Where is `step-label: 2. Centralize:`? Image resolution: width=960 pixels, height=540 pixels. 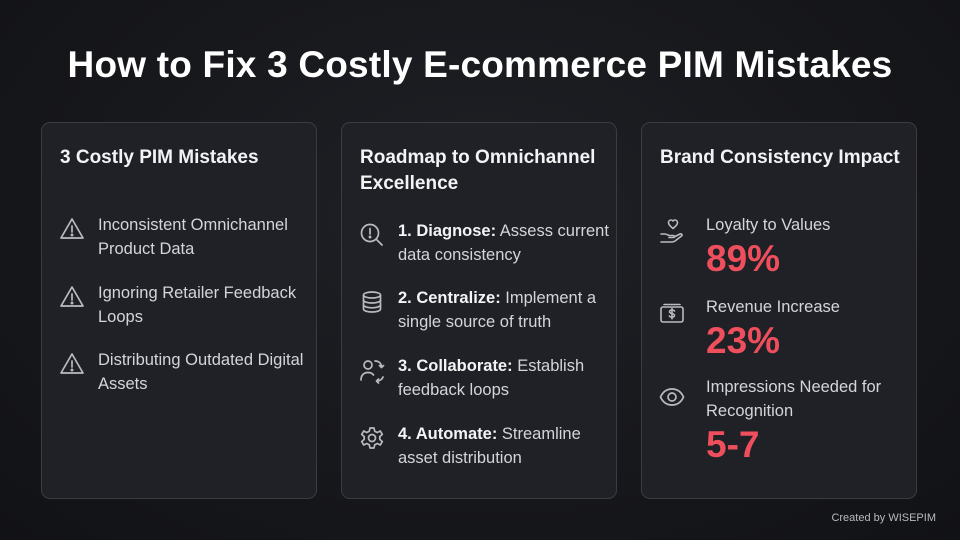 step-label: 2. Centralize: is located at coordinates (449, 298).